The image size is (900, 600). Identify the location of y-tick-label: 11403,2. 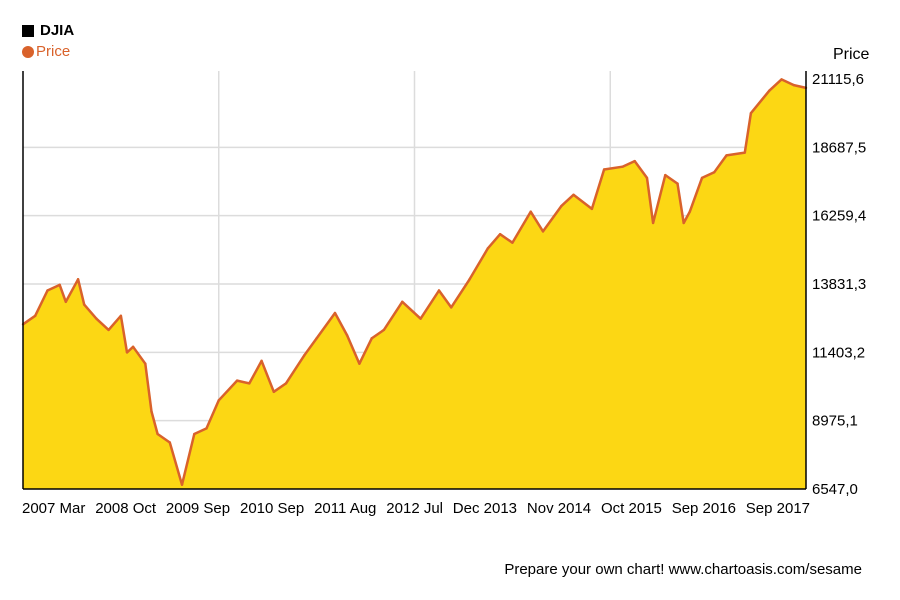
(838, 352).